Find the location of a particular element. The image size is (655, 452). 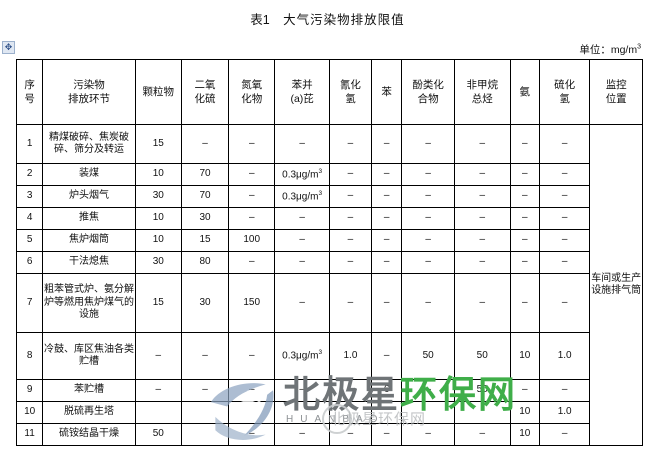

table-row: 2 装煤 10 70–0.3μg/m3– – – – – – is located at coordinates (329, 174).